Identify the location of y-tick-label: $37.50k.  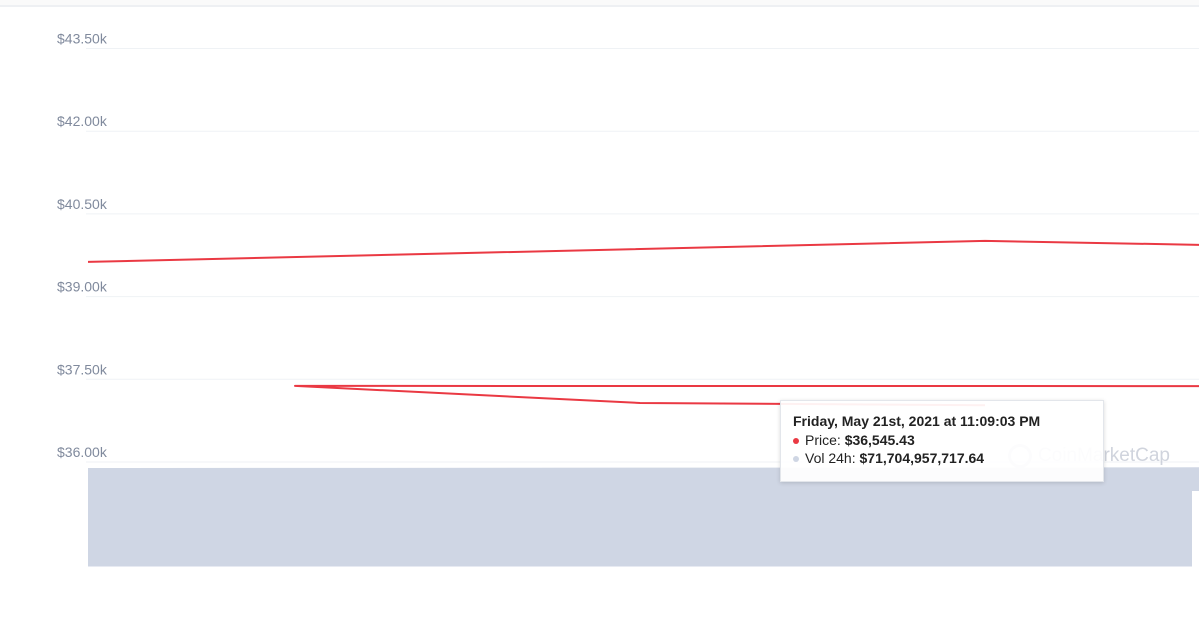
(82, 369).